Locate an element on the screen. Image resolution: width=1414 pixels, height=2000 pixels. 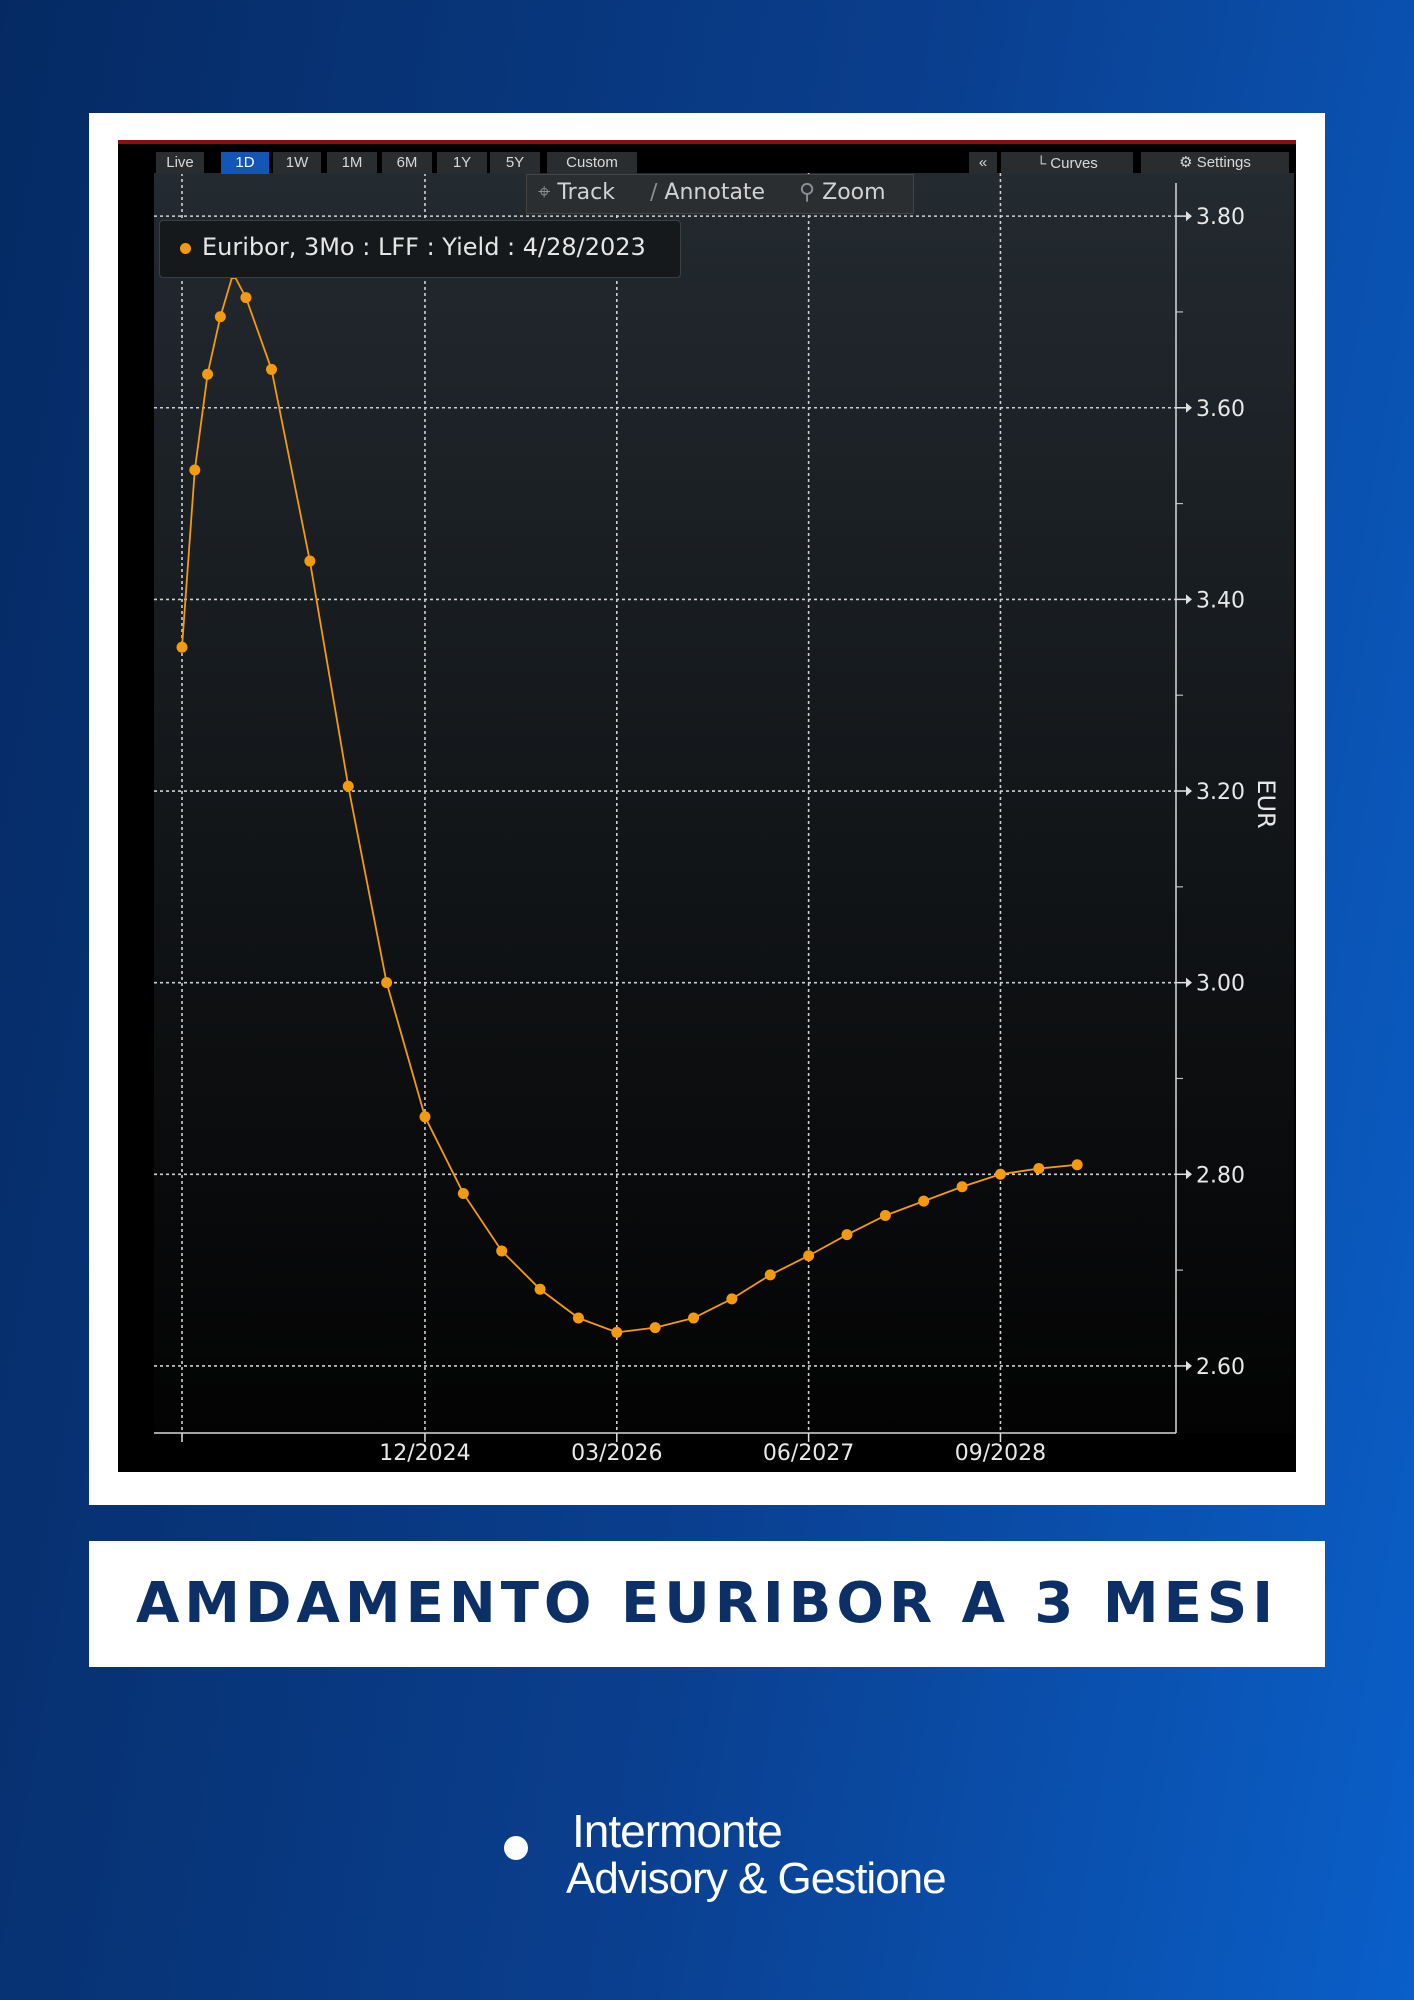
x-tick-label: 12/2024 is located at coordinates (424, 1453).